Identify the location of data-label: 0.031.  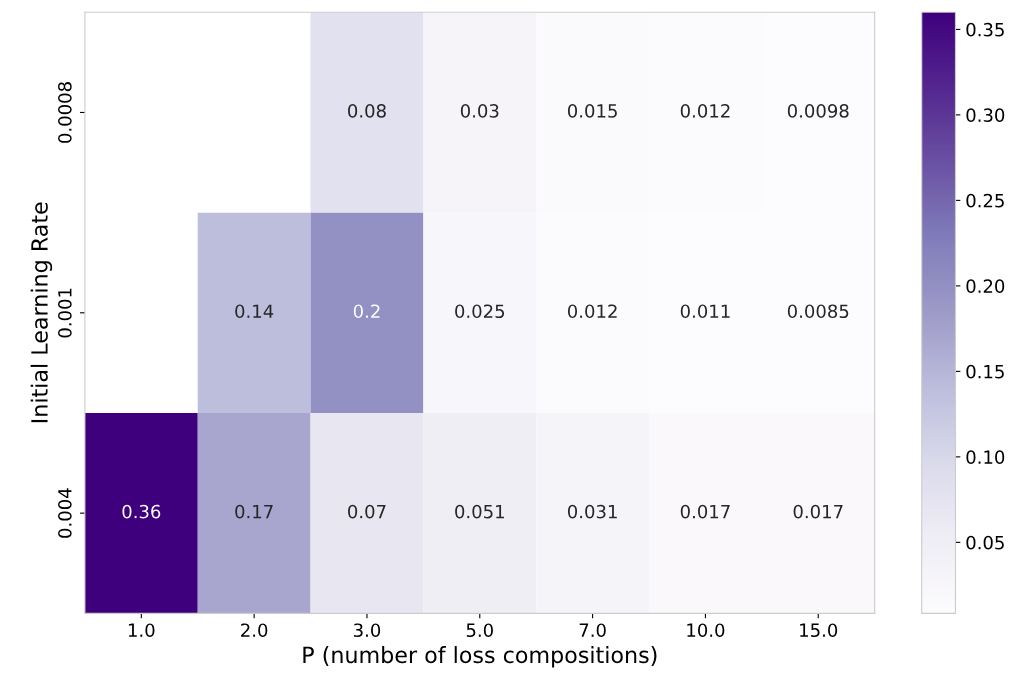
(592, 511).